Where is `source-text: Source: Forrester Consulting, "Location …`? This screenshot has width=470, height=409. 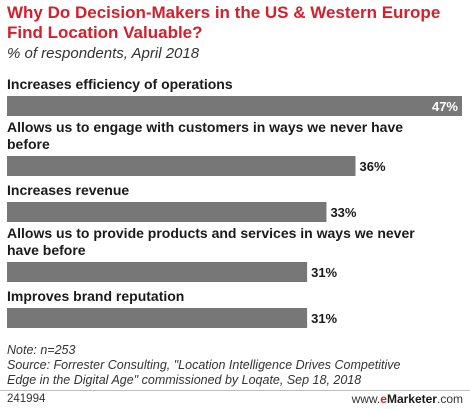 source-text: Source: Forrester Consulting, "Location … is located at coordinates (235, 373).